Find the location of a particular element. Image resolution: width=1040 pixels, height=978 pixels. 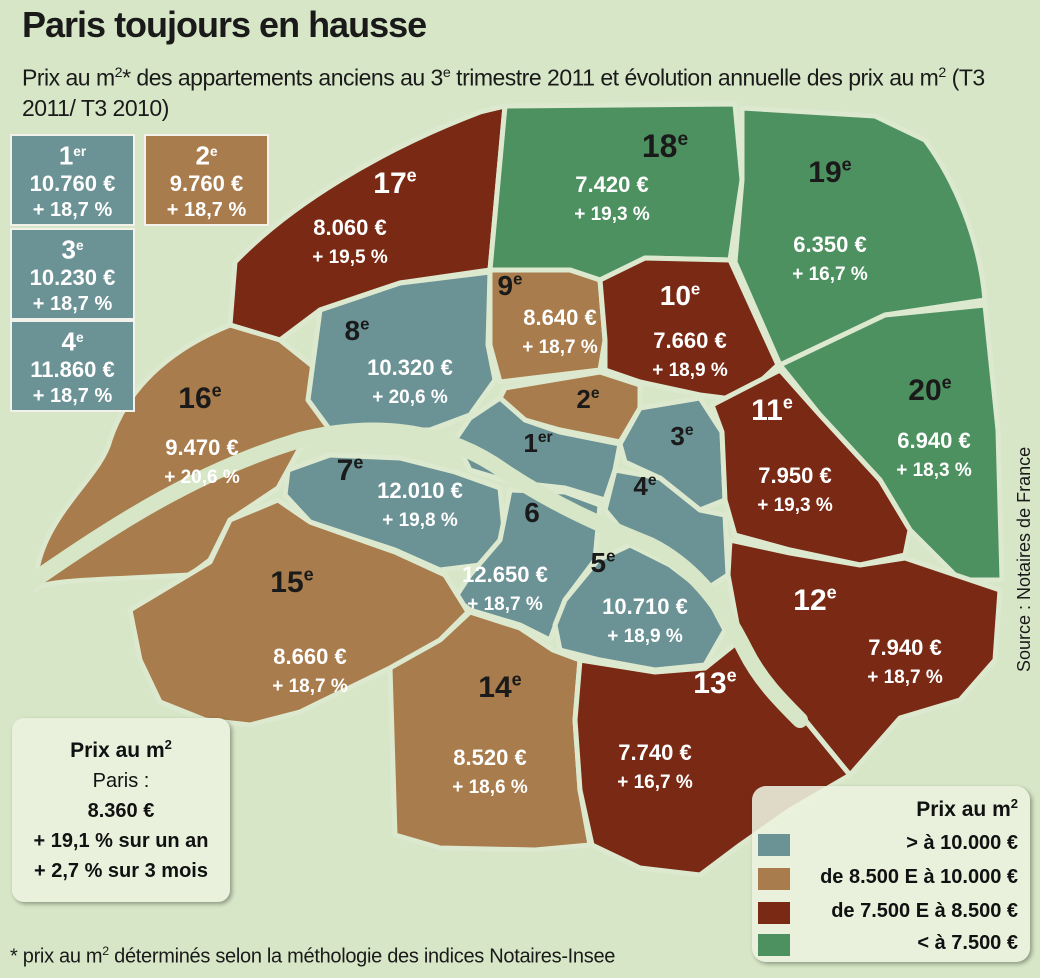

district-5-price: 10.710 € is located at coordinates (645, 606).